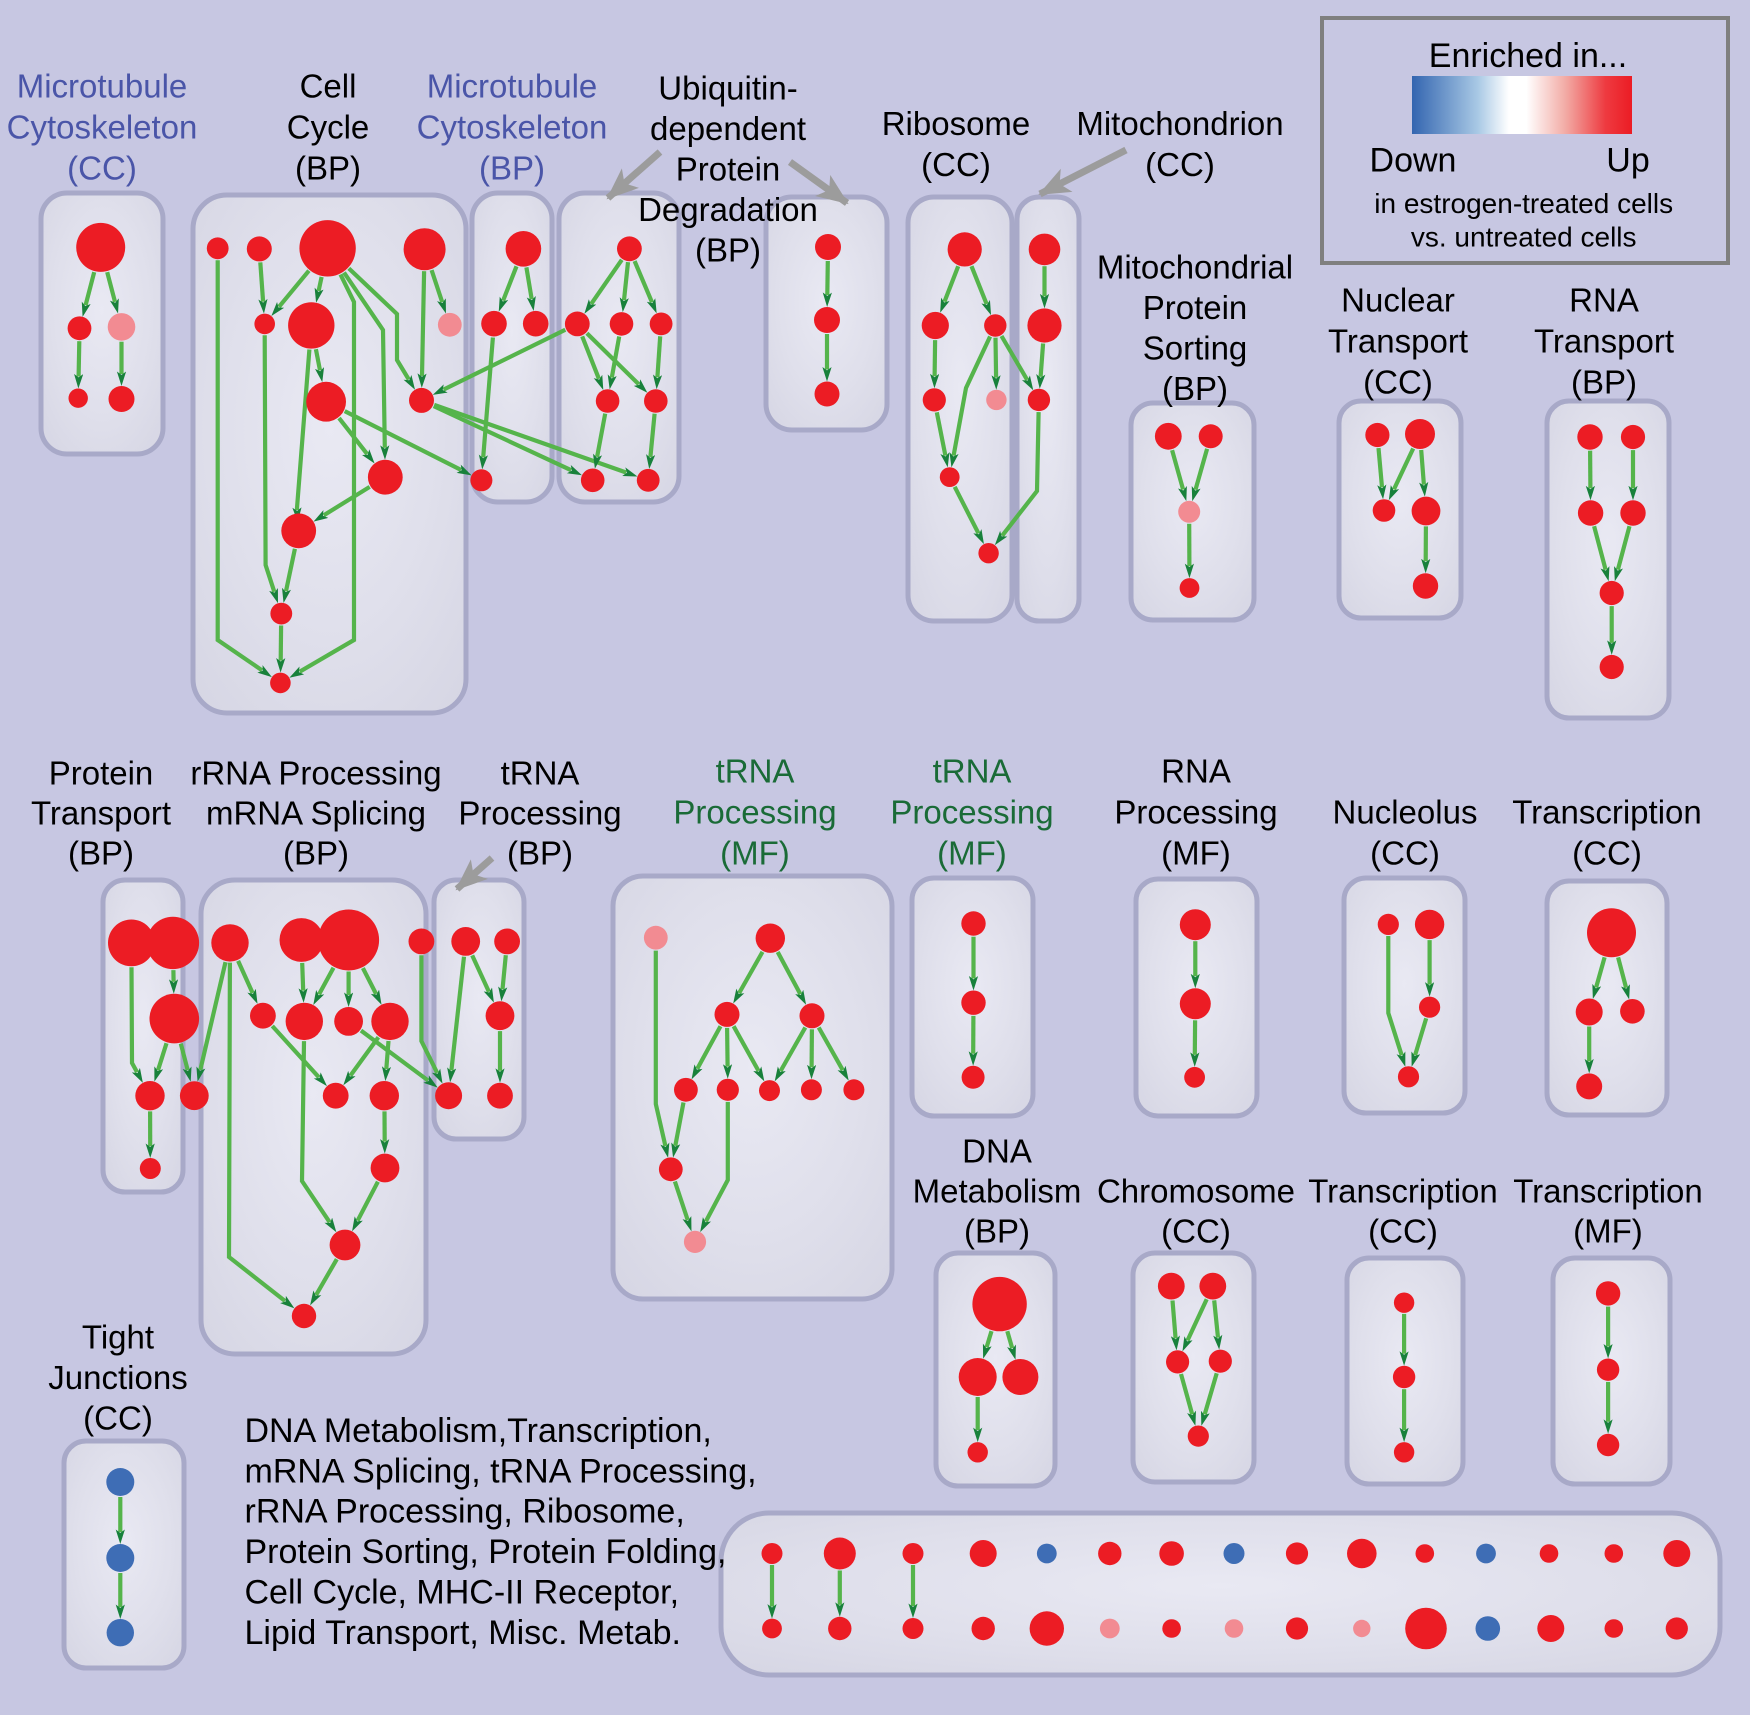 This screenshot has width=1750, height=1715. What do you see at coordinates (727, 88) in the screenshot?
I see `svg-text: Ubiquitin-` at bounding box center [727, 88].